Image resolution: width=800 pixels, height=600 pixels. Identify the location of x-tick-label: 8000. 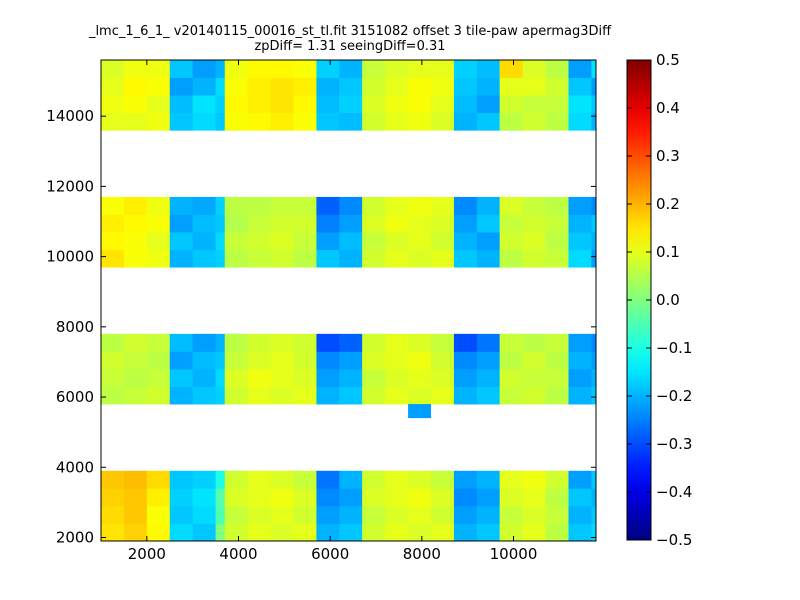
(422, 554).